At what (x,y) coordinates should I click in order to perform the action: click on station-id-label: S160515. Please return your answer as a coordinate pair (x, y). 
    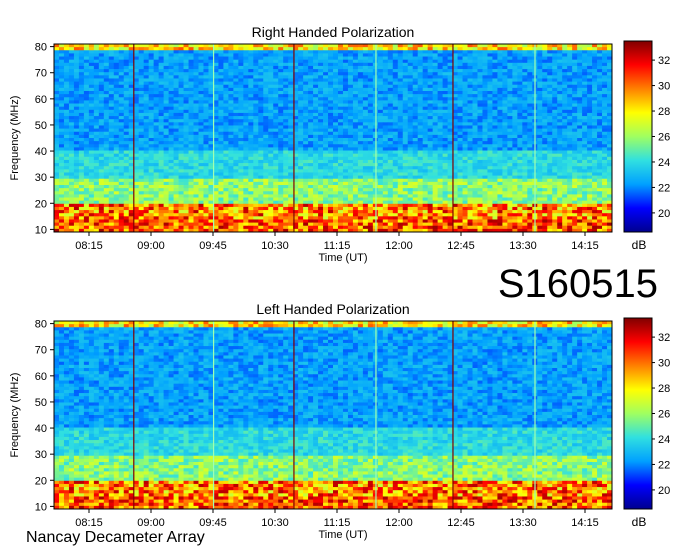
    Looking at the image, I should click on (577, 284).